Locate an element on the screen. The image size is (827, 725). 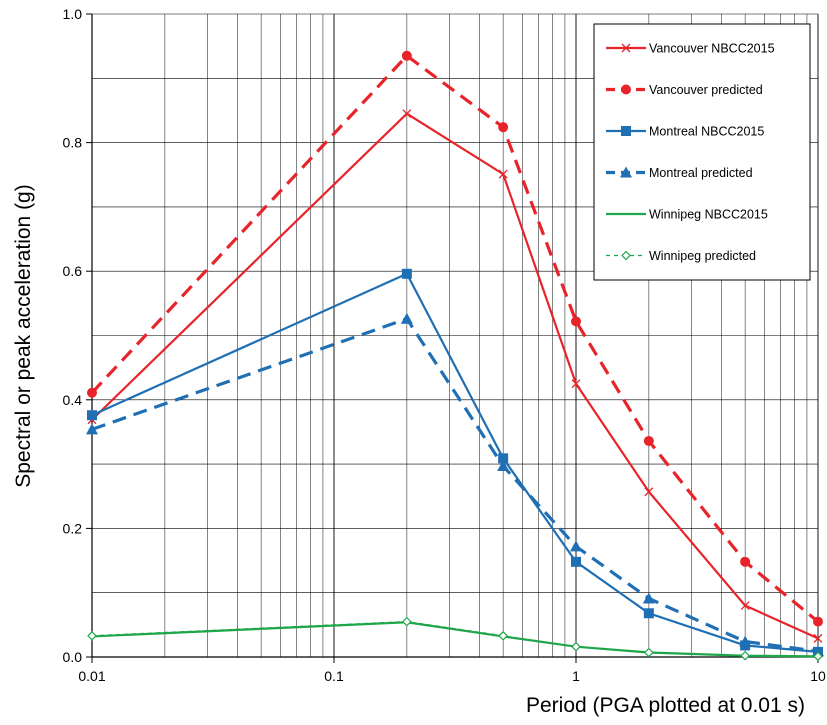
y-axis-title: Spectral or peak acceleration (g) is located at coordinates (23, 336).